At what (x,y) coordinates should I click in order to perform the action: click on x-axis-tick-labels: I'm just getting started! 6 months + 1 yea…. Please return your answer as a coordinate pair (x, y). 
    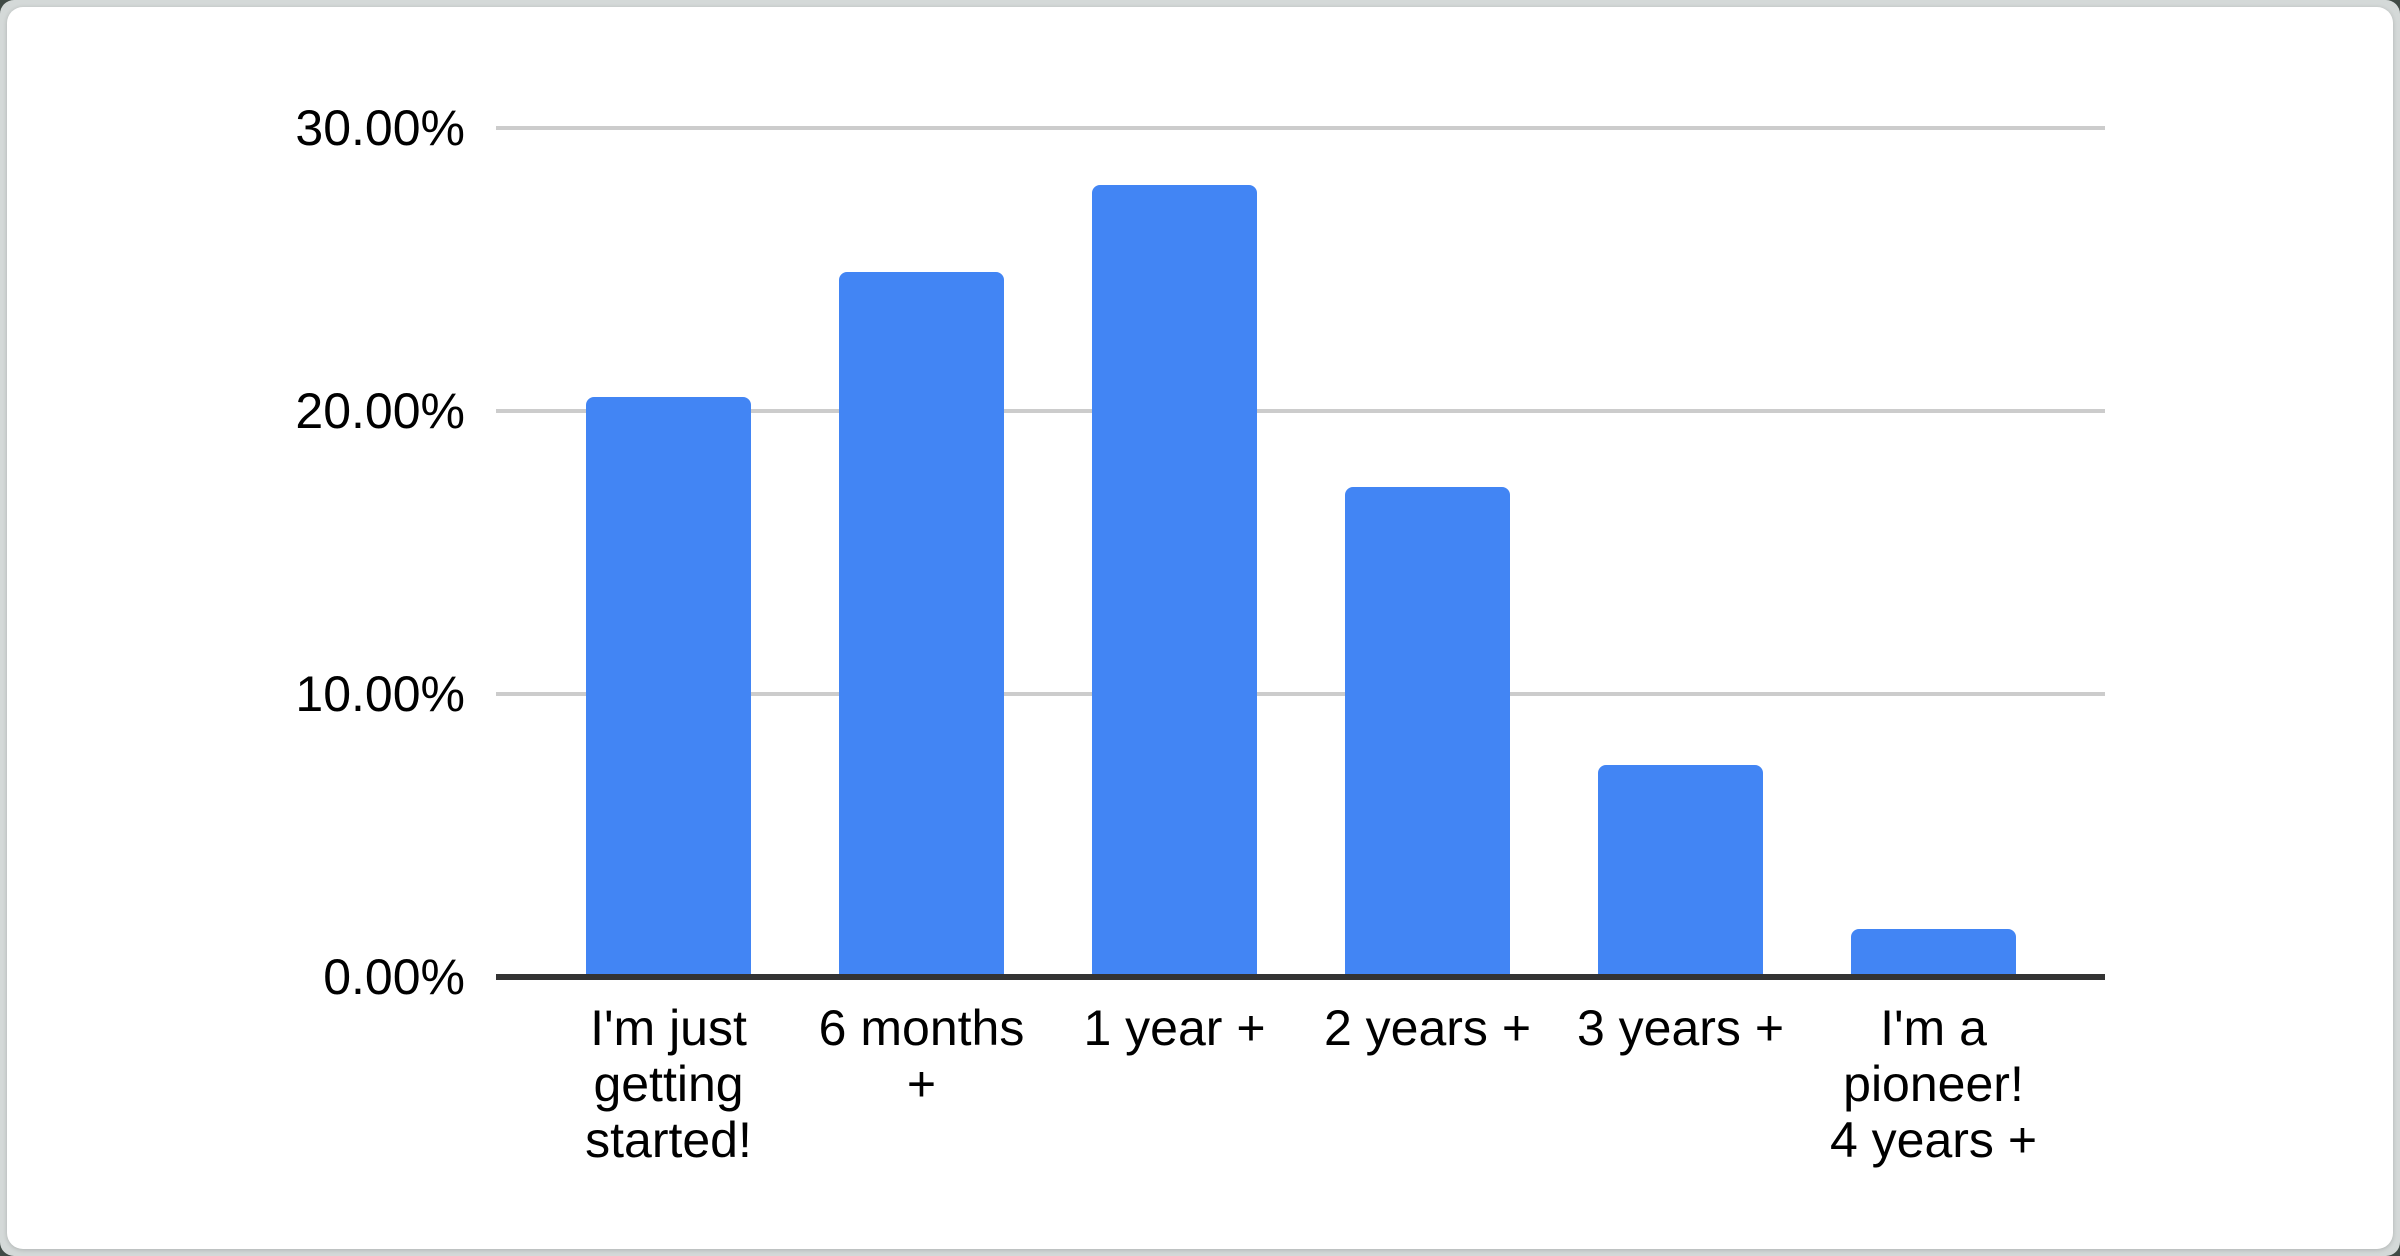
    Looking at the image, I should click on (1301, 1084).